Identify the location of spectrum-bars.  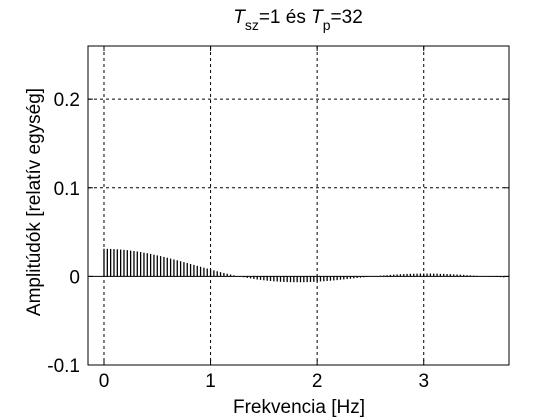
(304, 265).